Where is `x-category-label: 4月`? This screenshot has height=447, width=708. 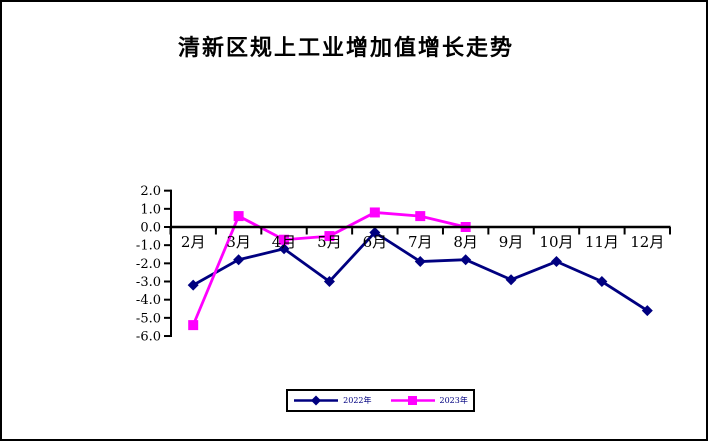
x-category-label: 4月 is located at coordinates (284, 242).